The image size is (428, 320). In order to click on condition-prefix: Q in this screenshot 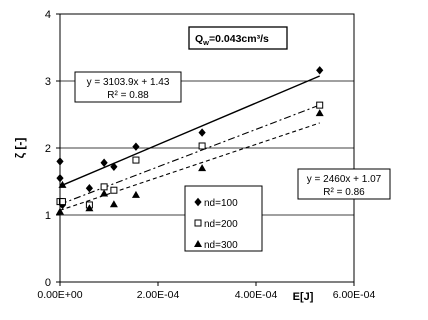, I will do `click(199, 39)`.